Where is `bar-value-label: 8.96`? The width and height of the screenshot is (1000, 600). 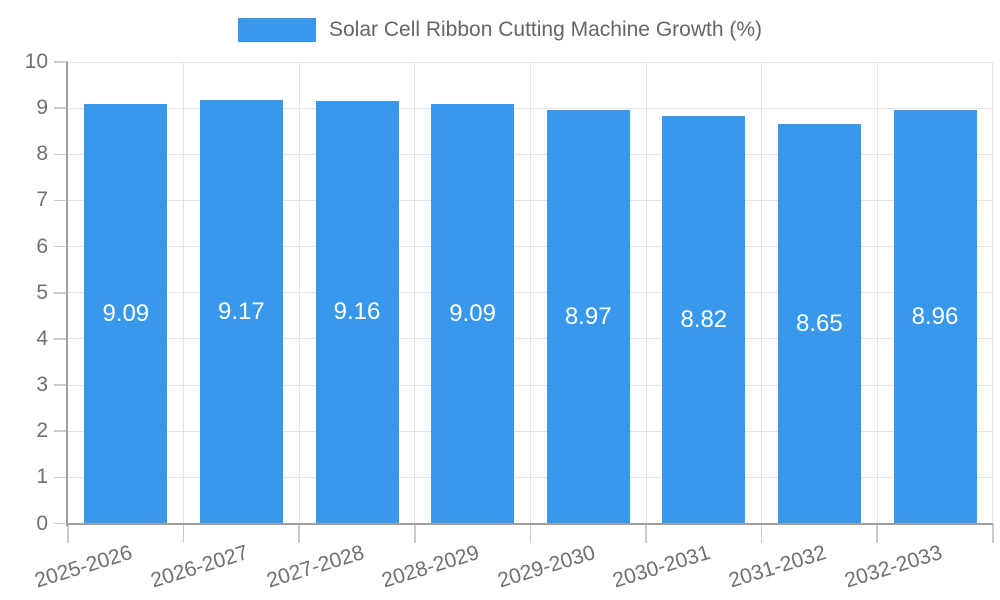 bar-value-label: 8.96 is located at coordinates (935, 316).